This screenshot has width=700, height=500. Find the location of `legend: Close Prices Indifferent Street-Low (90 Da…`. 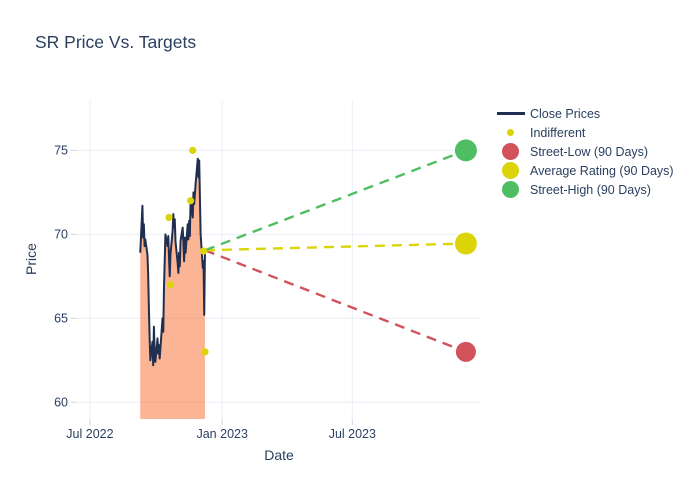

legend: Close Prices Indifferent Street-Low (90 Da… is located at coordinates (582, 151).